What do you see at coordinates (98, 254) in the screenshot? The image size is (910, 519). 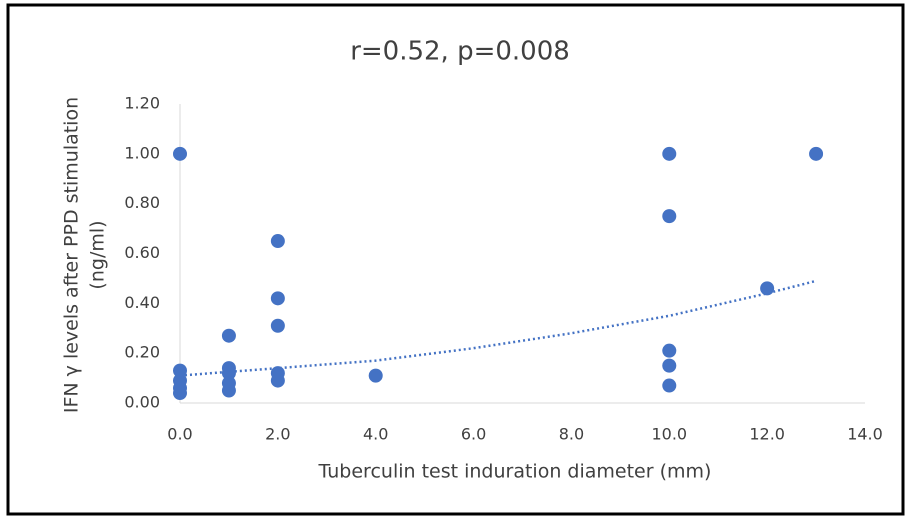 I see `y-axis-label: (ng/ml)` at bounding box center [98, 254].